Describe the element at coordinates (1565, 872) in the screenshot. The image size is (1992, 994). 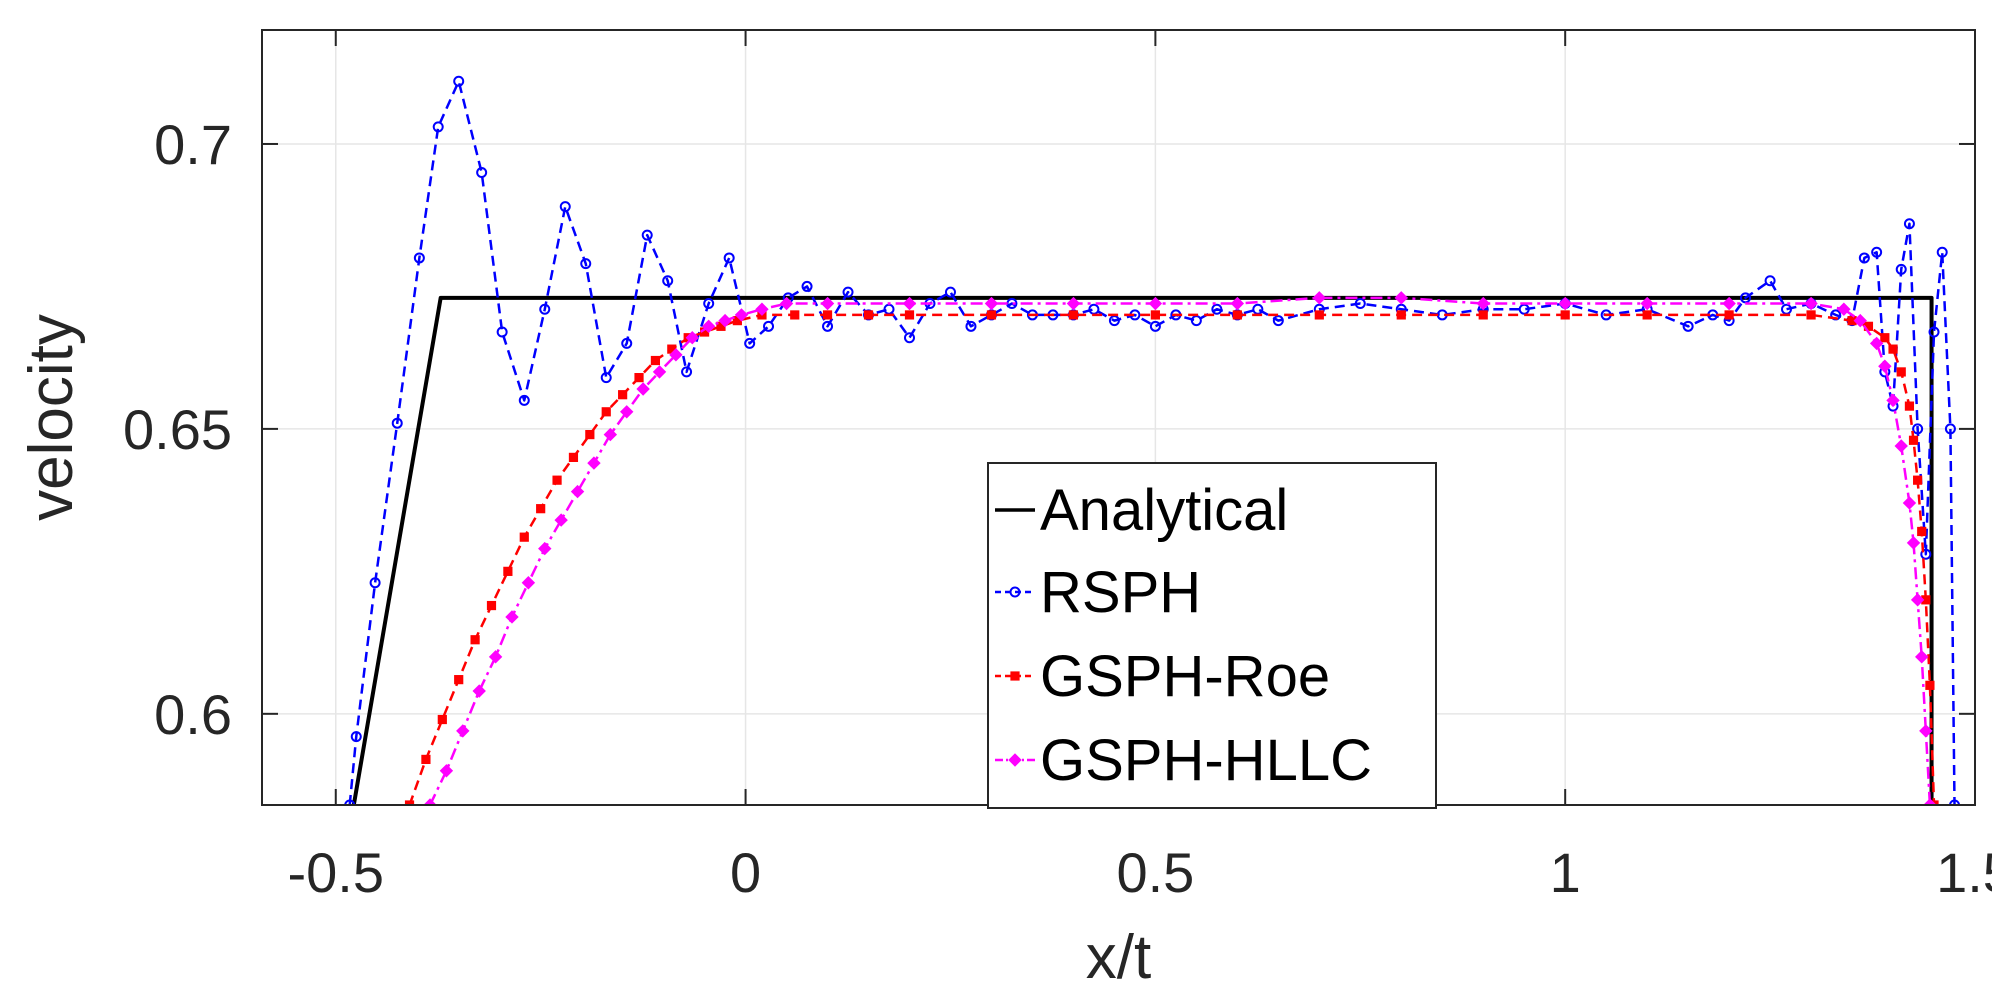
I see `x-tick-label: 1` at that location.